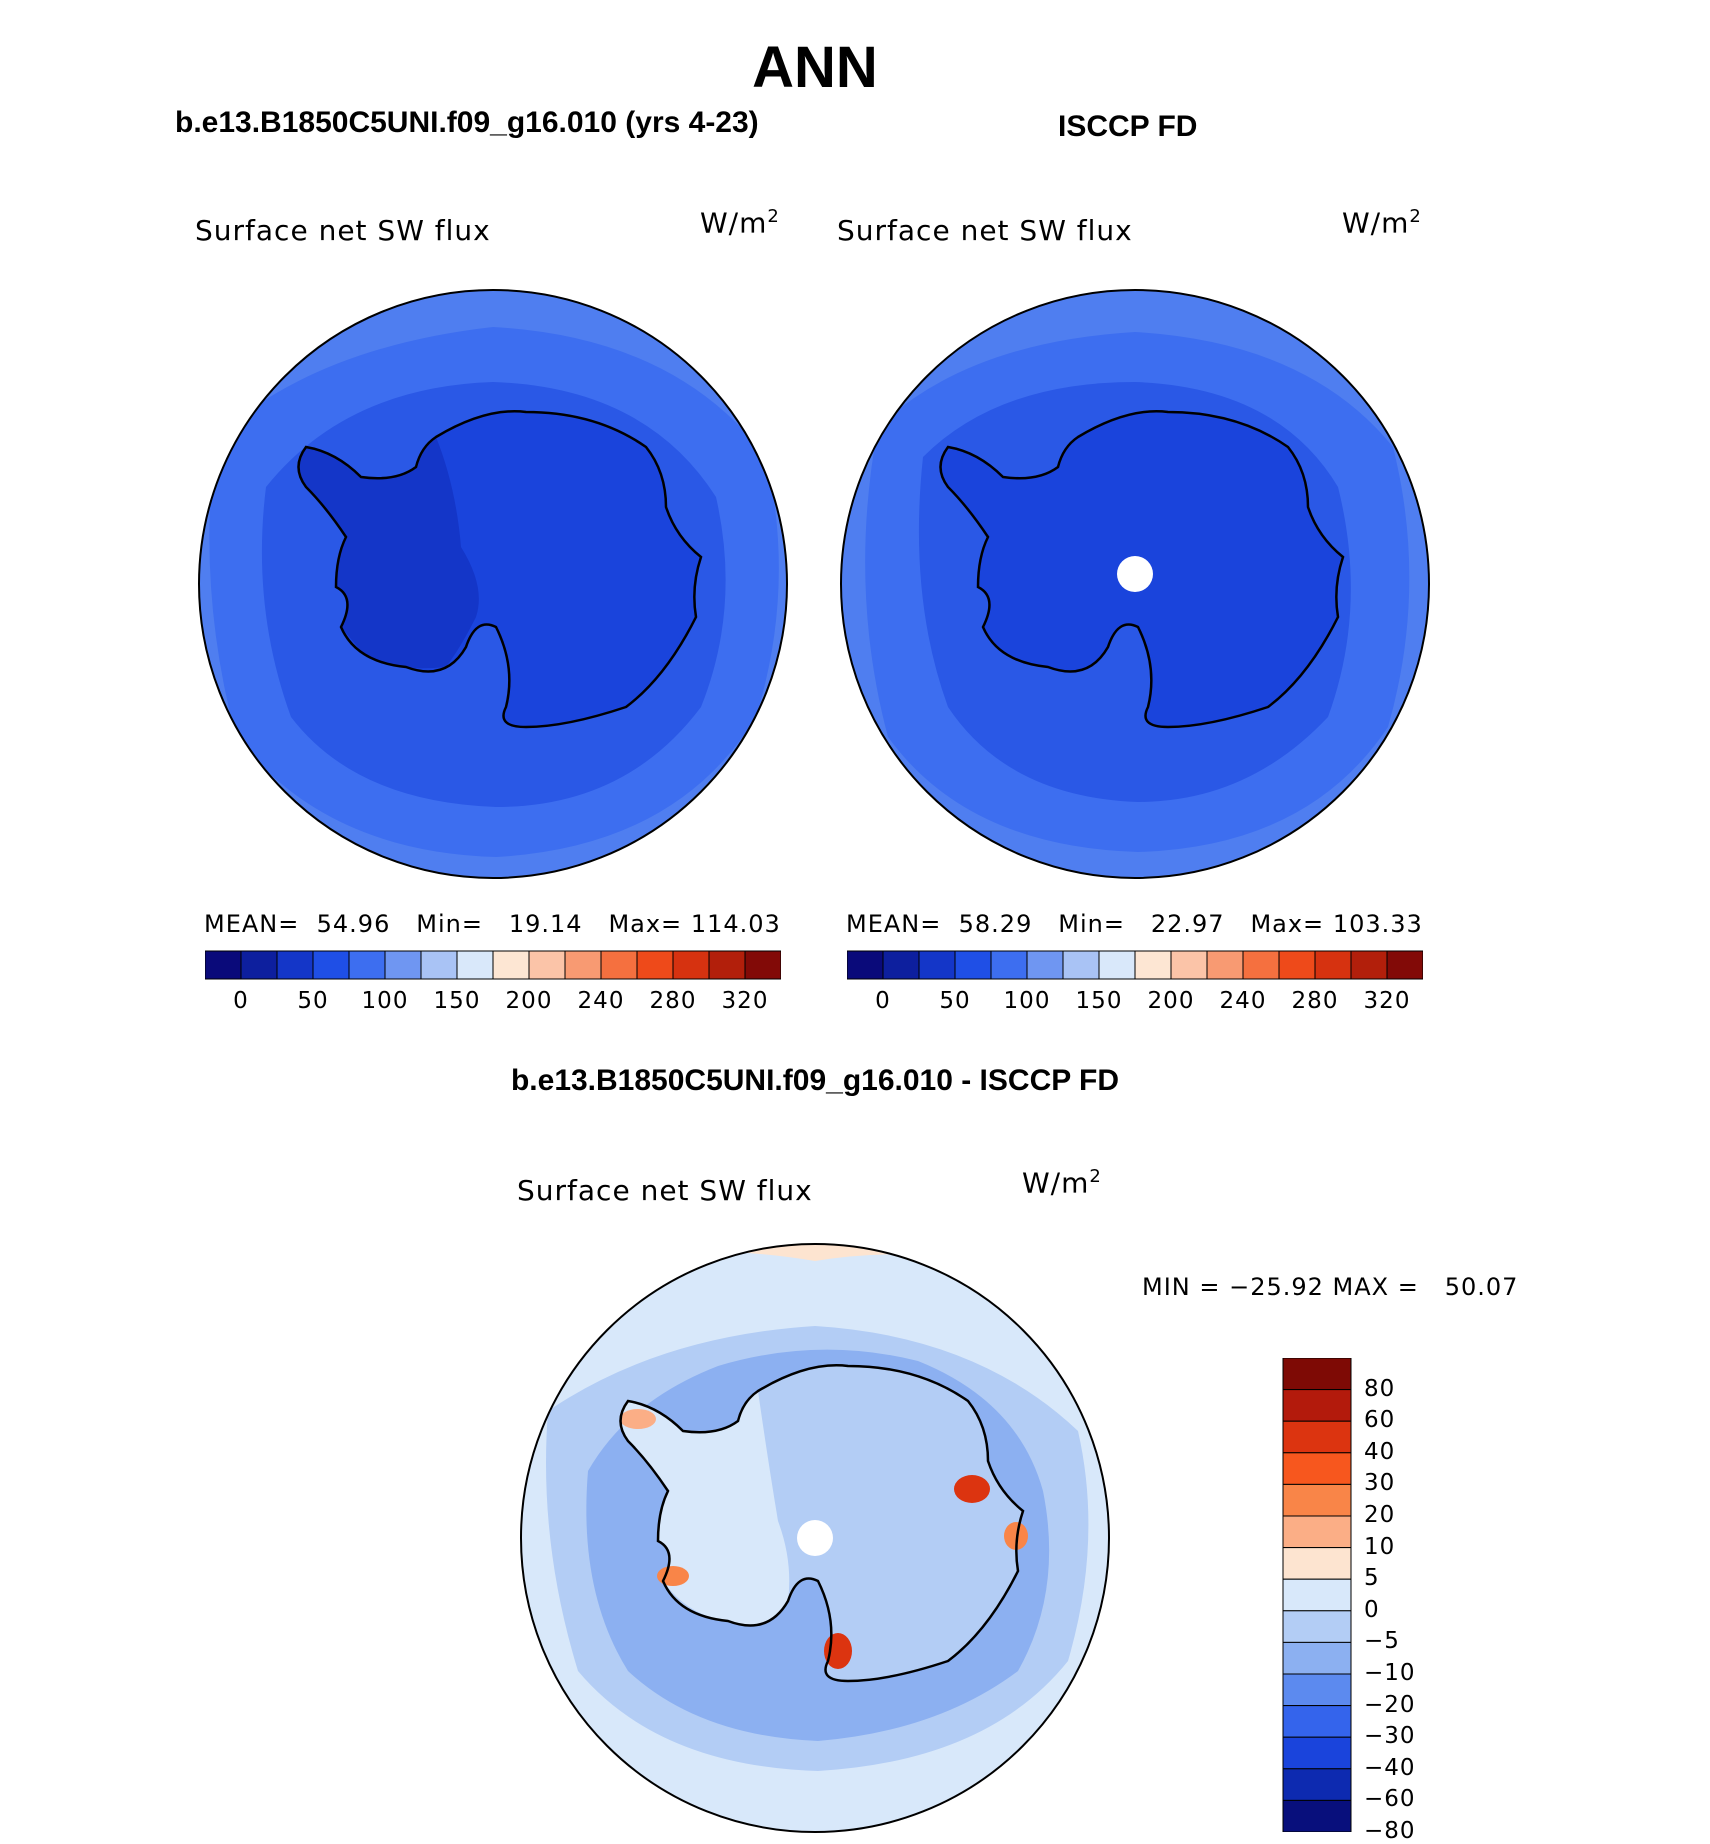 This screenshot has width=1710, height=1844. Describe the element at coordinates (1390, 1767) in the screenshot. I see `colorbar-tick-label: −40` at that location.